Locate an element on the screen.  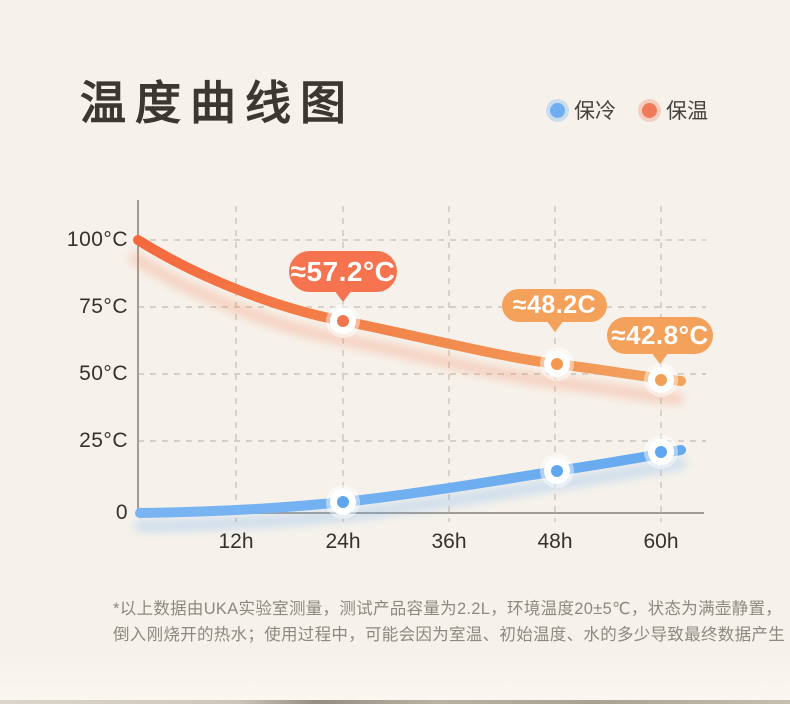
x-tick-label: 60h is located at coordinates (661, 541).